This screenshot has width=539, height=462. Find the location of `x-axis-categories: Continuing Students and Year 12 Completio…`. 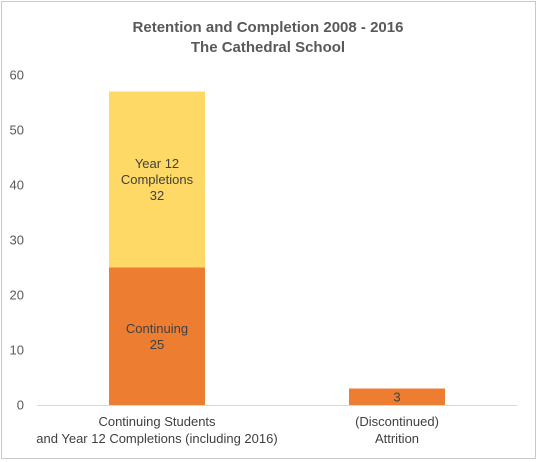

x-axis-categories: Continuing Students and Year 12 Completio… is located at coordinates (237, 430).